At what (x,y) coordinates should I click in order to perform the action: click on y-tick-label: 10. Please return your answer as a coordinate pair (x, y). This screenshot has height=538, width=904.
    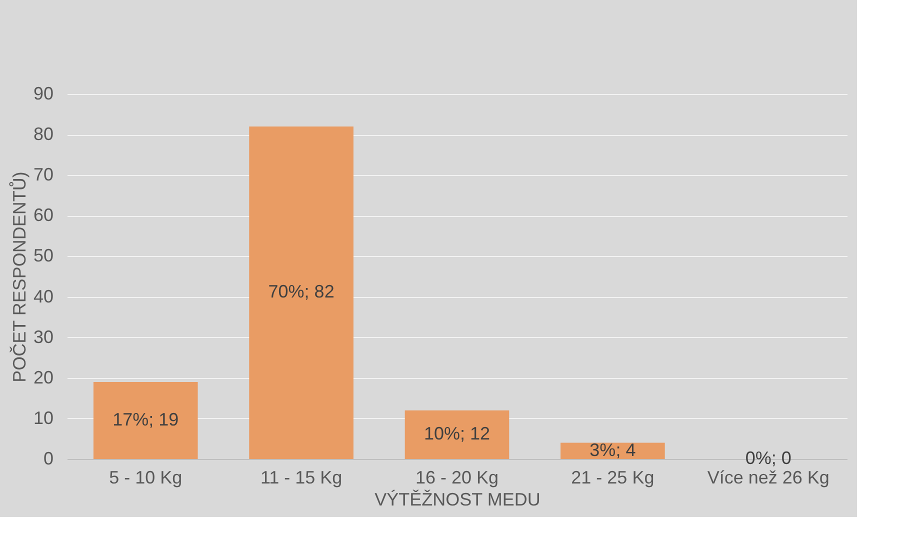
    Looking at the image, I should click on (43, 418).